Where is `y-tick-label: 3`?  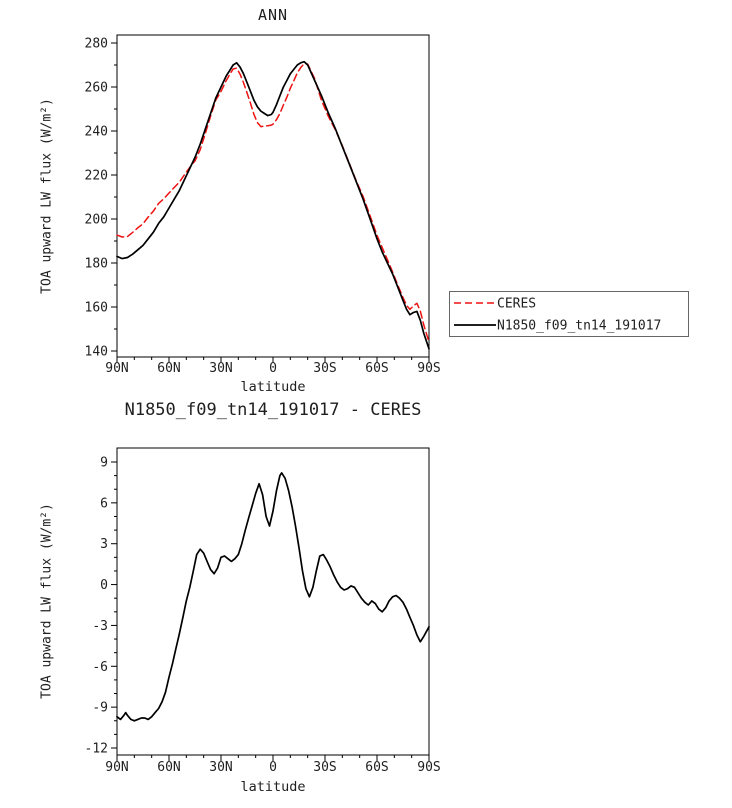
y-tick-label: 3 is located at coordinates (104, 544).